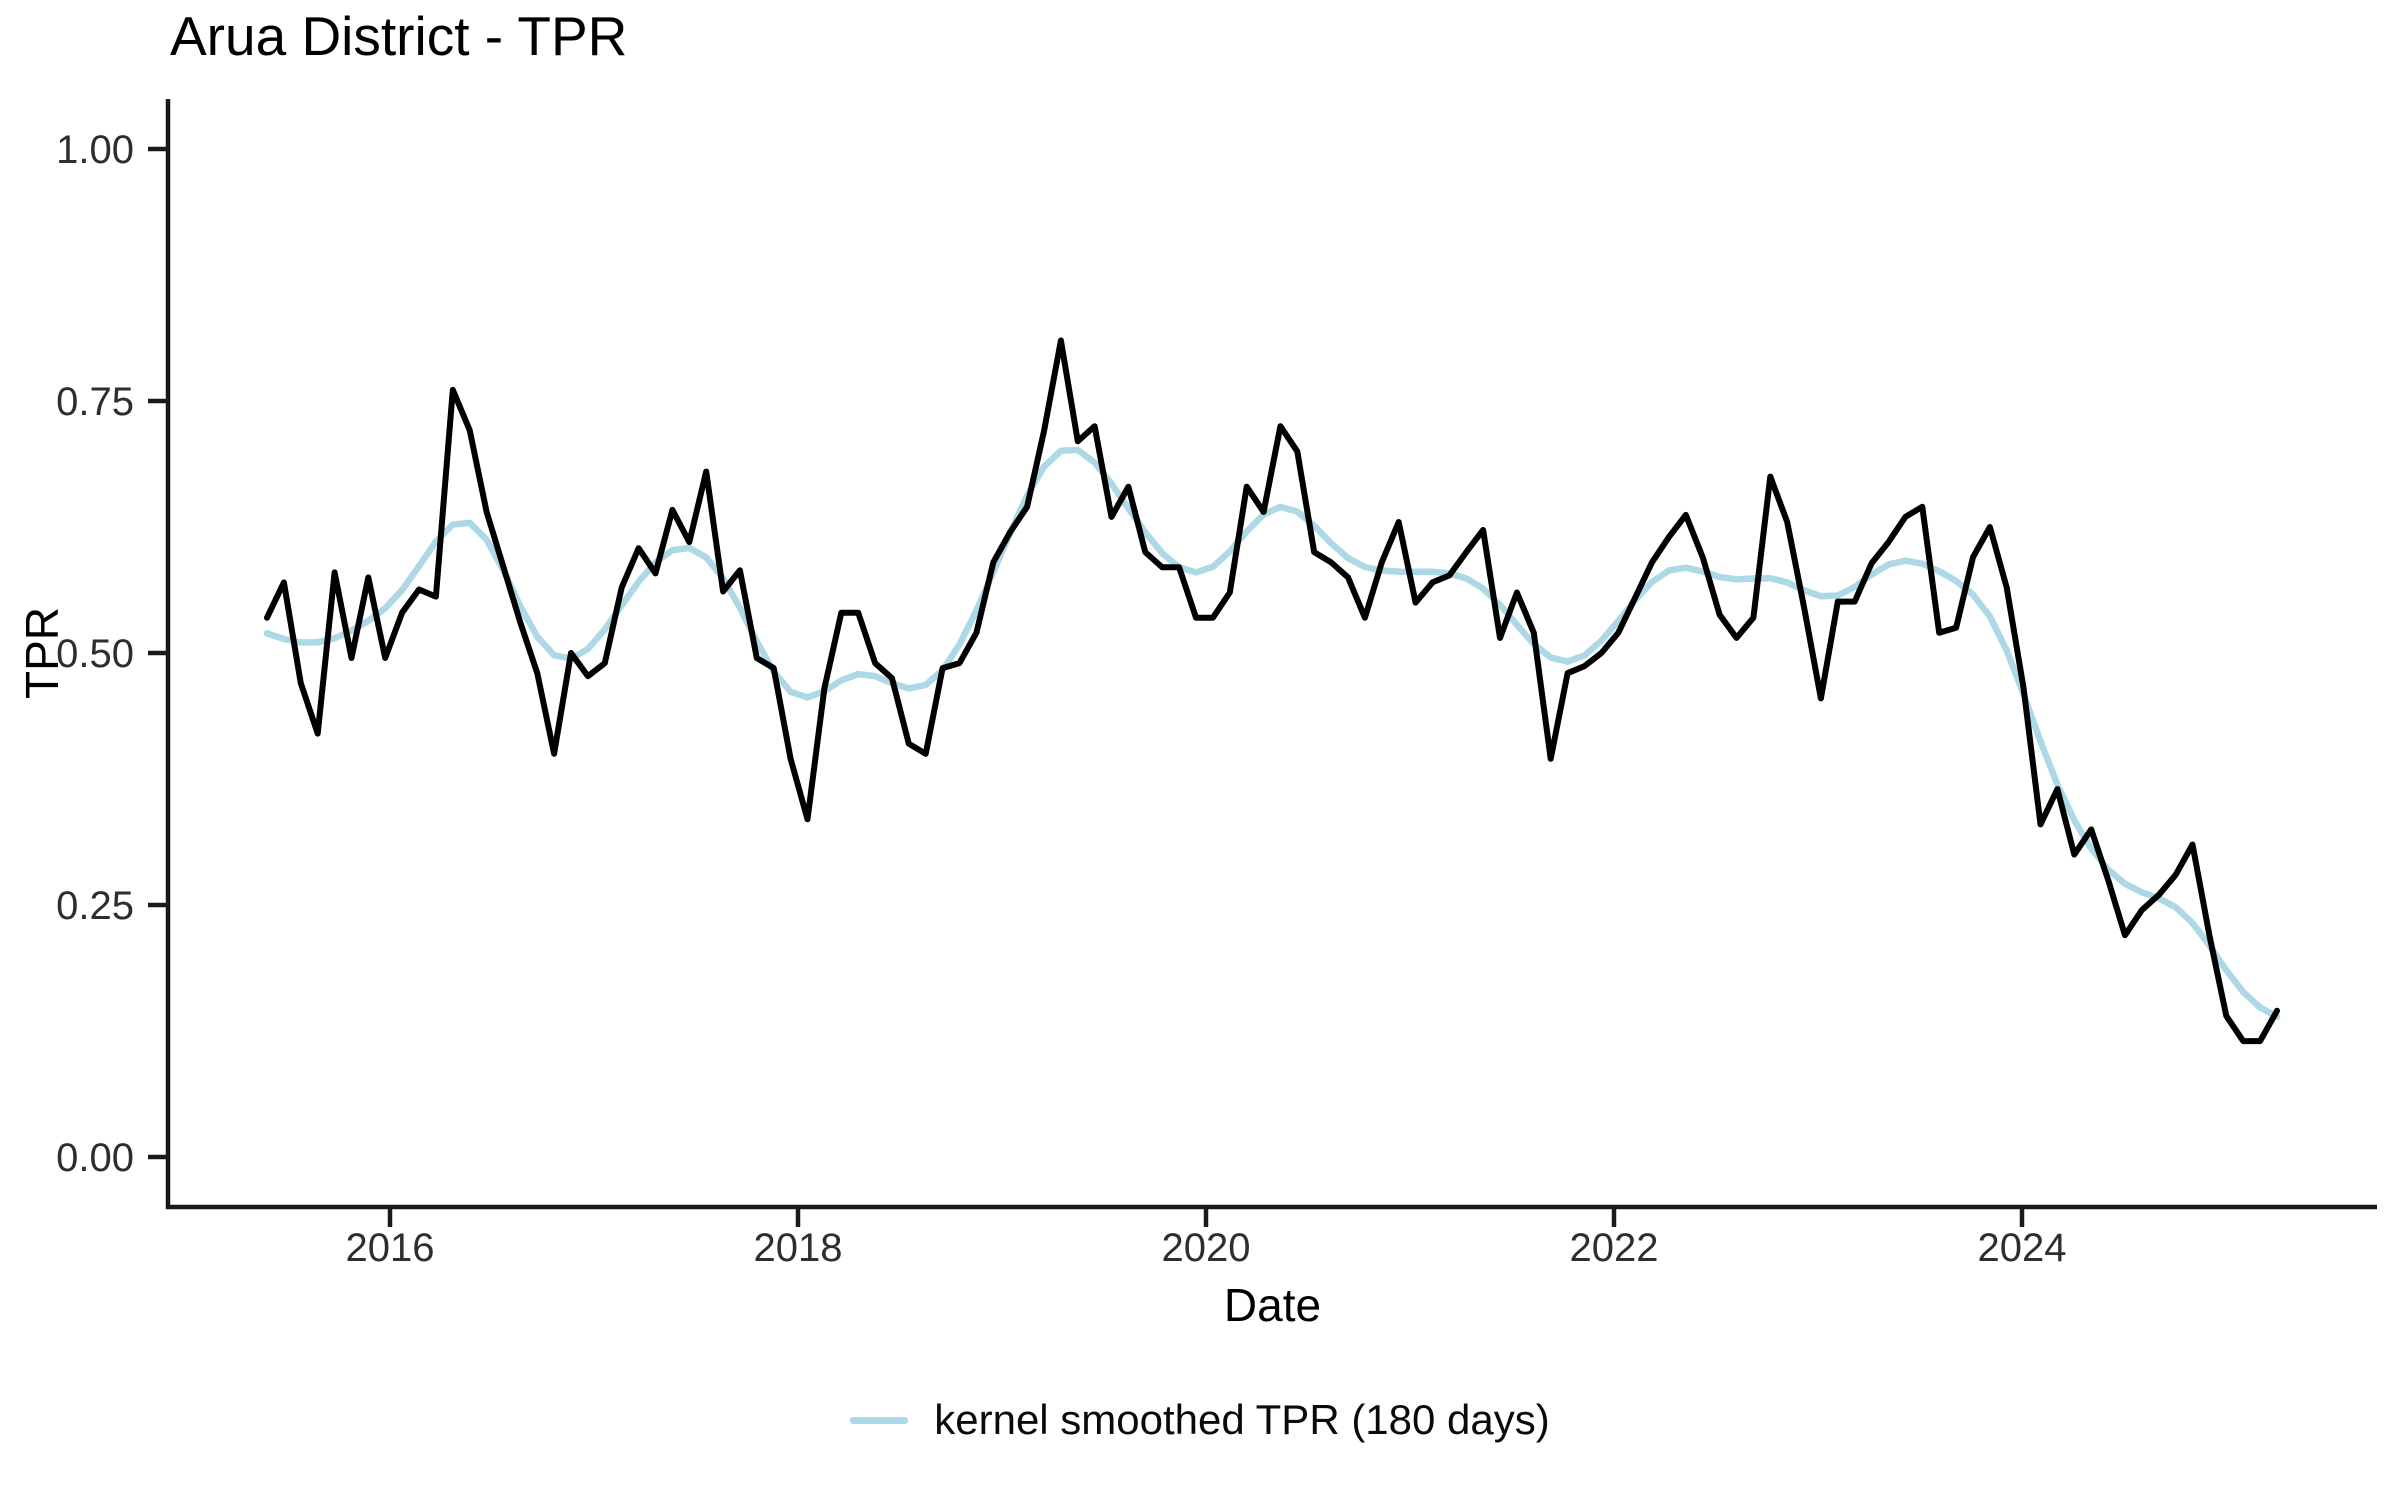  Describe the element at coordinates (2022, 1248) in the screenshot. I see `x-tick-label: 2024` at that location.